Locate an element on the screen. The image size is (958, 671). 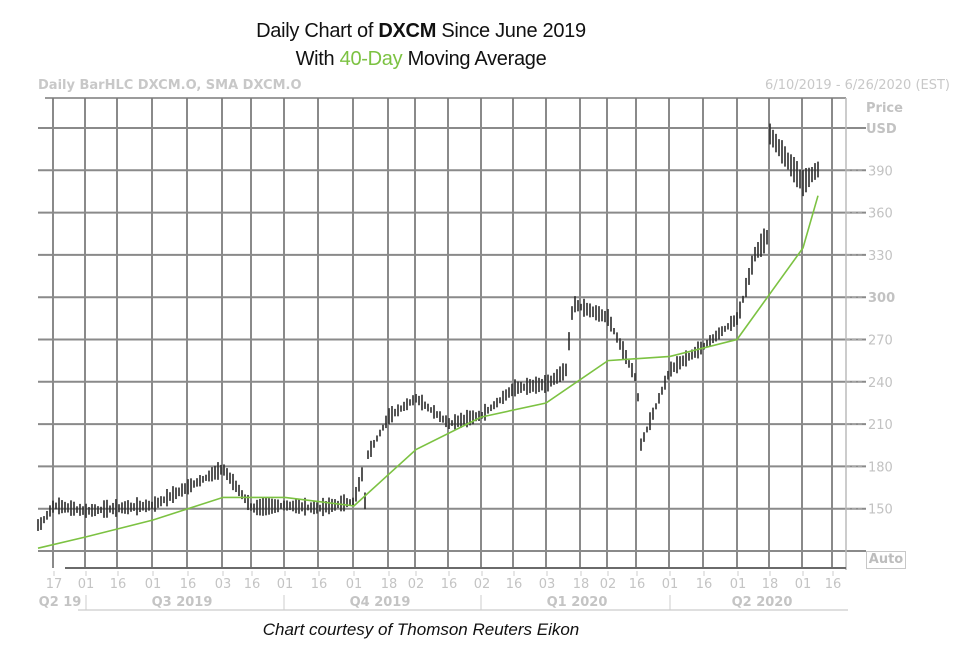
price-axis-title: Price is located at coordinates (884, 108).